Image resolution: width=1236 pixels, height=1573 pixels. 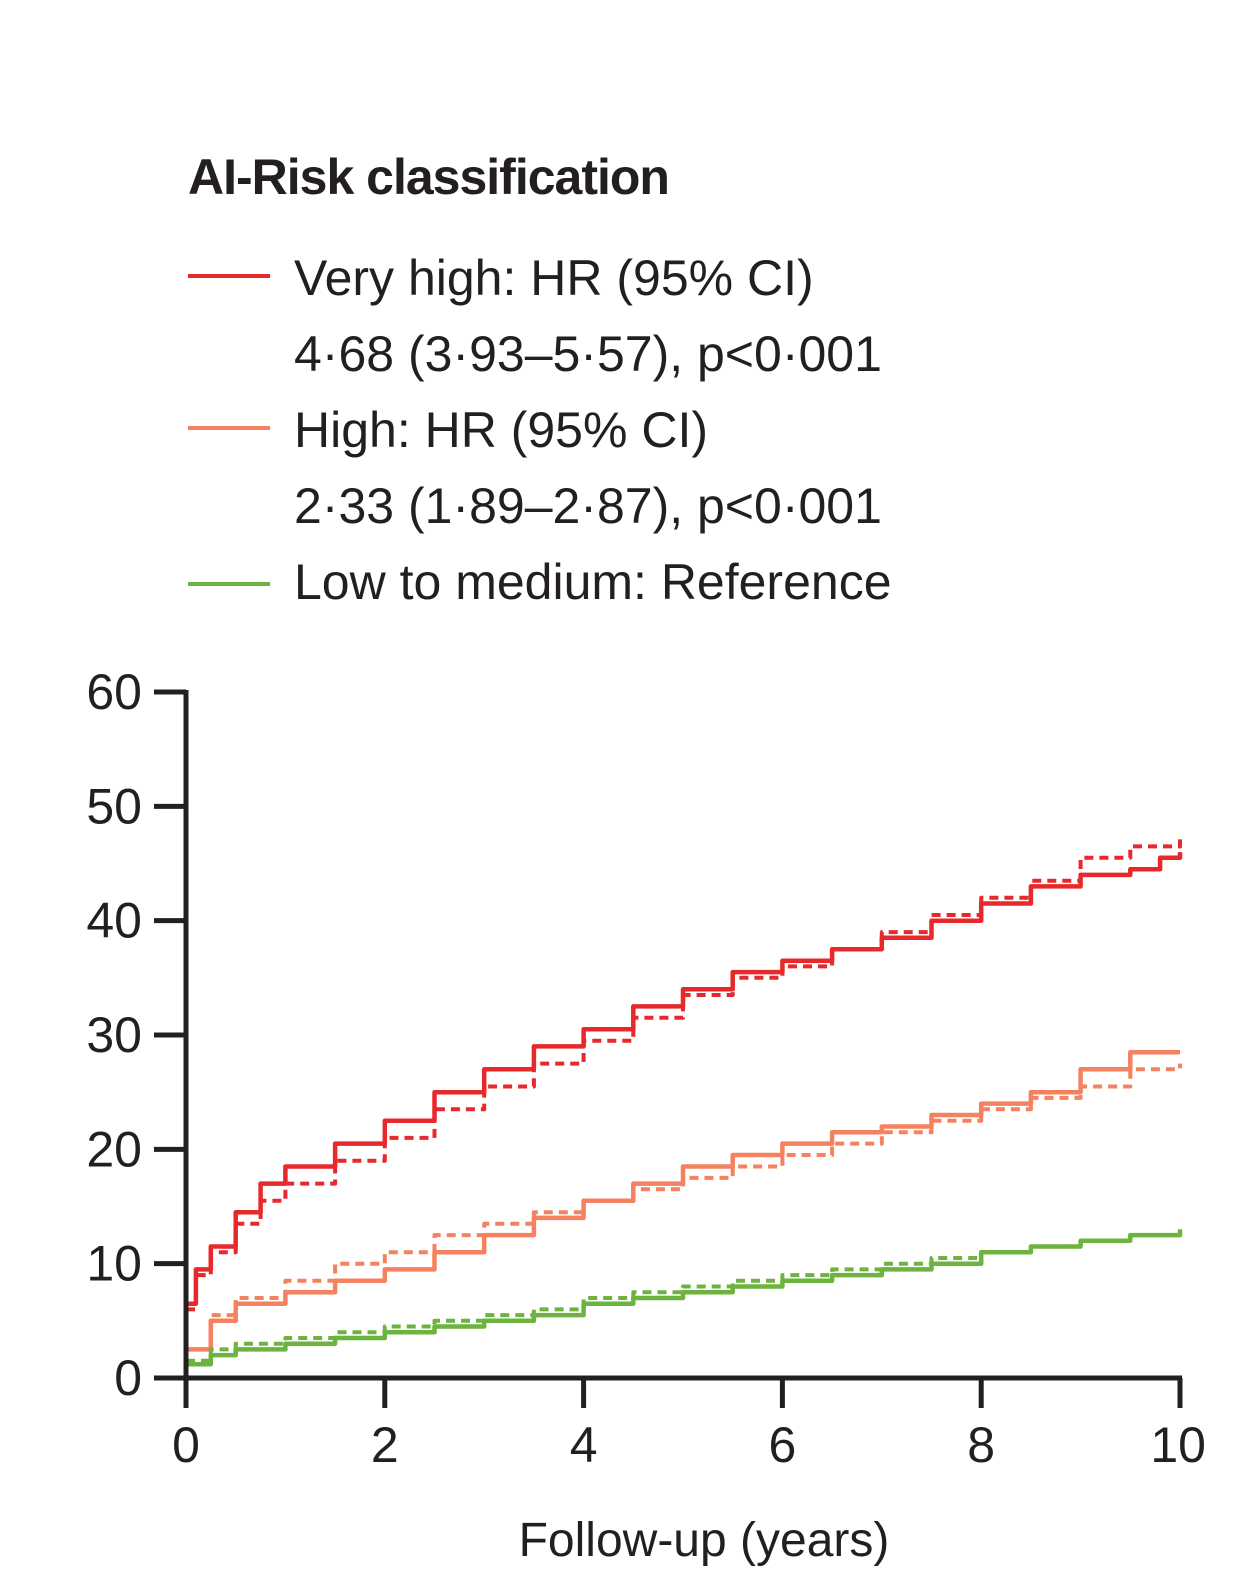 What do you see at coordinates (593, 582) in the screenshot?
I see `legend-label-low-to-medium: Low to medium: Reference` at bounding box center [593, 582].